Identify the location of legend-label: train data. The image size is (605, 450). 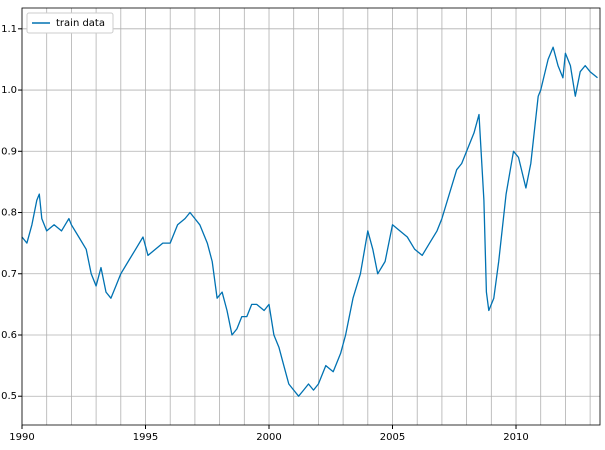
(80, 23).